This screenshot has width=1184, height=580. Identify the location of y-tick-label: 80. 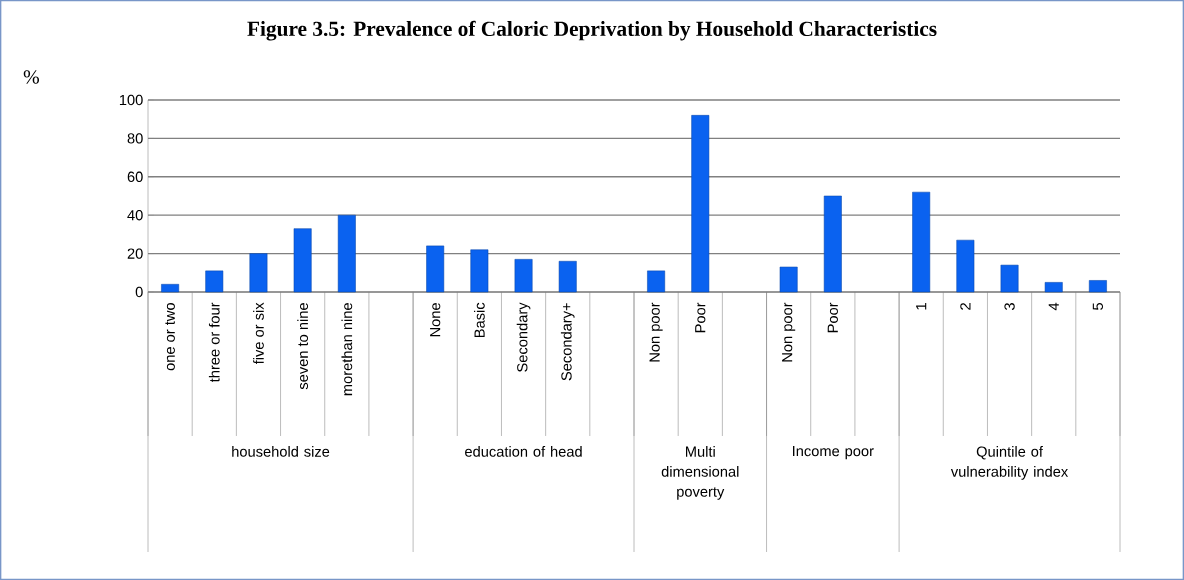
(135, 138).